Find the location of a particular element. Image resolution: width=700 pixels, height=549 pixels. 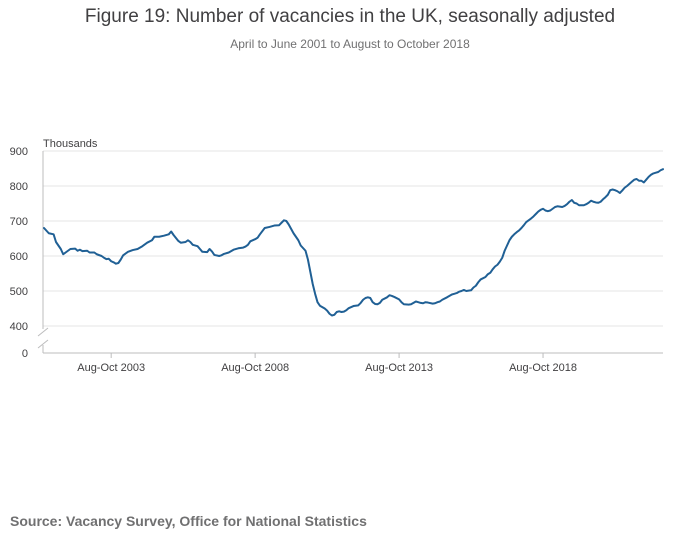

y-tick-label-500: 500 is located at coordinates (19, 292).